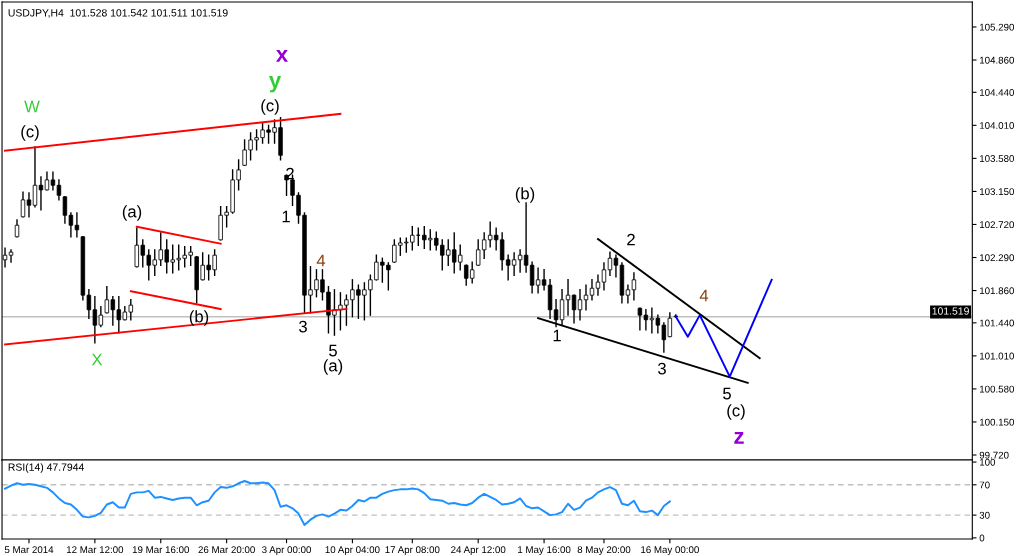 The height and width of the screenshot is (556, 1016). Describe the element at coordinates (118, 13) in the screenshot. I see `text: USDJPY,H4 101.528 101.542 101.511 101.519` at that location.